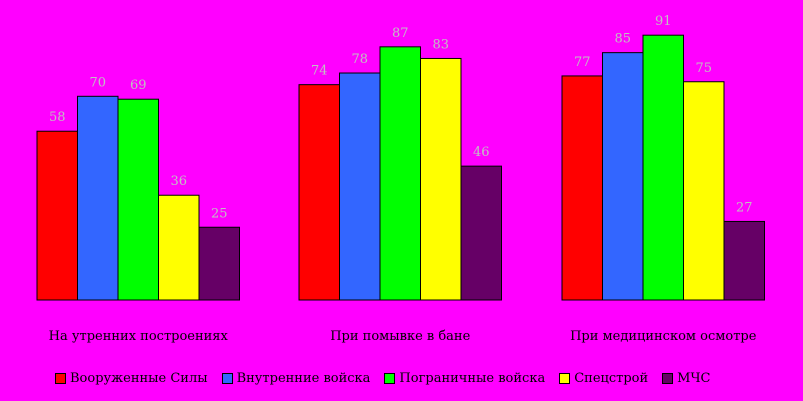 This screenshot has width=803, height=401. I want to click on legend-item-2: Внутренние войска, so click(296, 378).